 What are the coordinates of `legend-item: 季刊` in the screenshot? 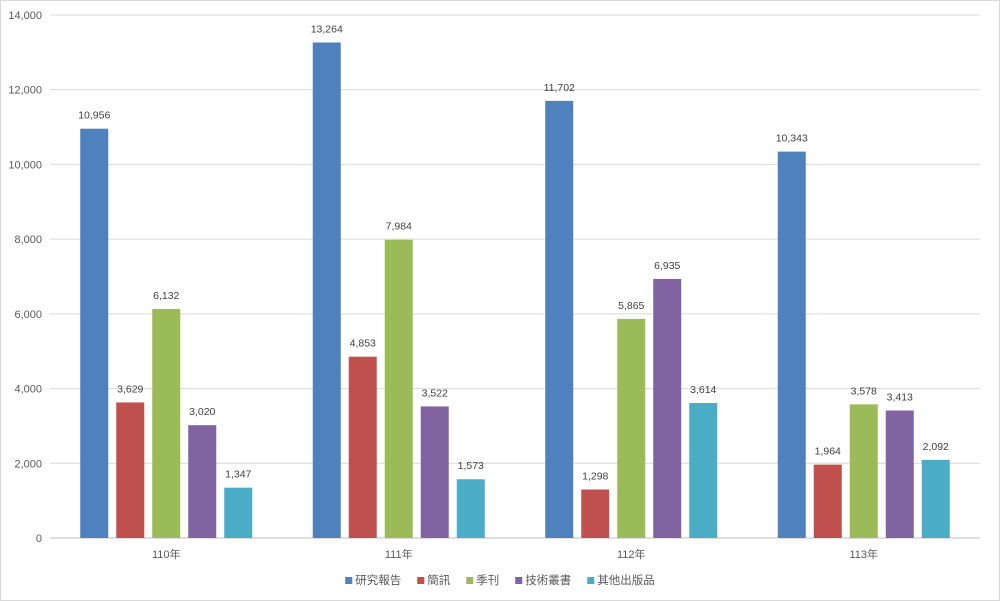 It's located at (482, 580).